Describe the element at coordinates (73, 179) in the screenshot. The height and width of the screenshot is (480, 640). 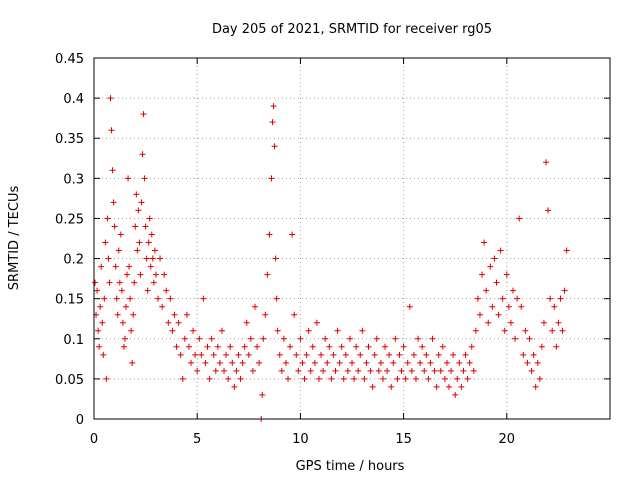
I see `y-tick-label: 0.3` at that location.